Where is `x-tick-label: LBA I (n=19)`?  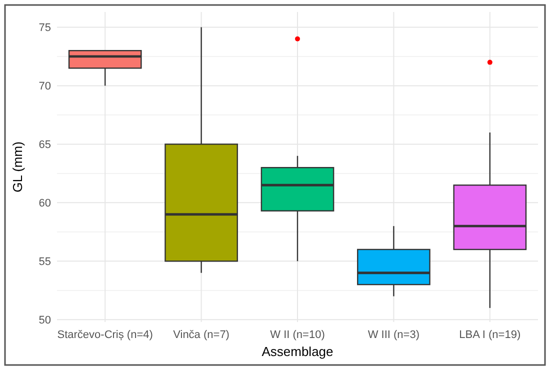 x-tick-label: LBA I (n=19) is located at coordinates (490, 335).